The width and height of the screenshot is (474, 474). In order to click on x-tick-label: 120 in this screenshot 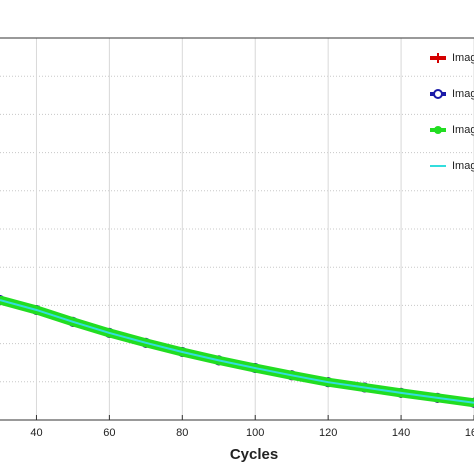, I will do `click(328, 433)`.